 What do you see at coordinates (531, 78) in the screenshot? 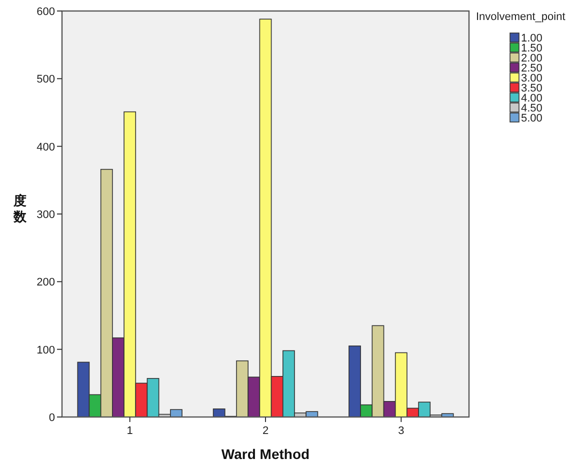
I see `legend-label: 3.00` at bounding box center [531, 78].